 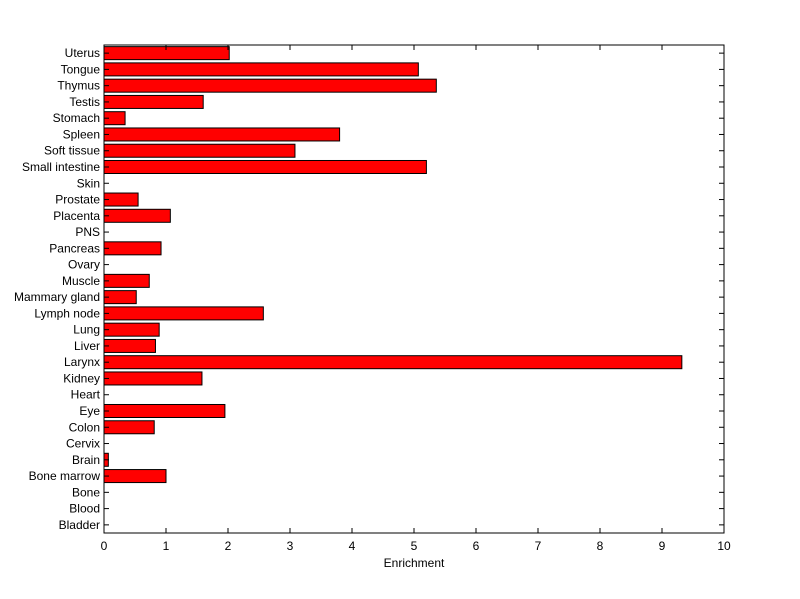 What do you see at coordinates (352, 546) in the screenshot?
I see `x-tick-label: 4` at bounding box center [352, 546].